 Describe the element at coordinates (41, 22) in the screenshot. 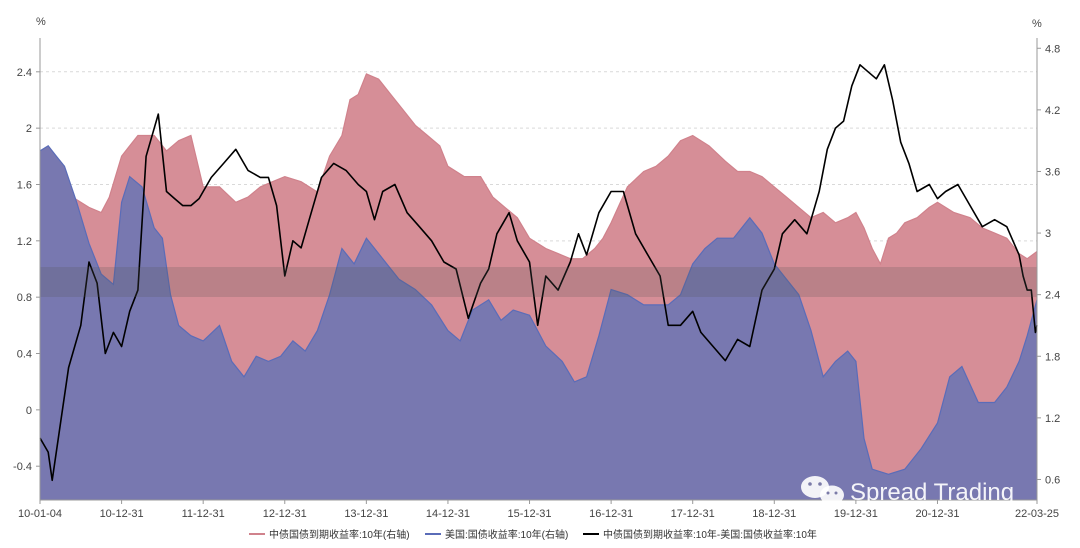

I see `left-unit-label: %` at that location.